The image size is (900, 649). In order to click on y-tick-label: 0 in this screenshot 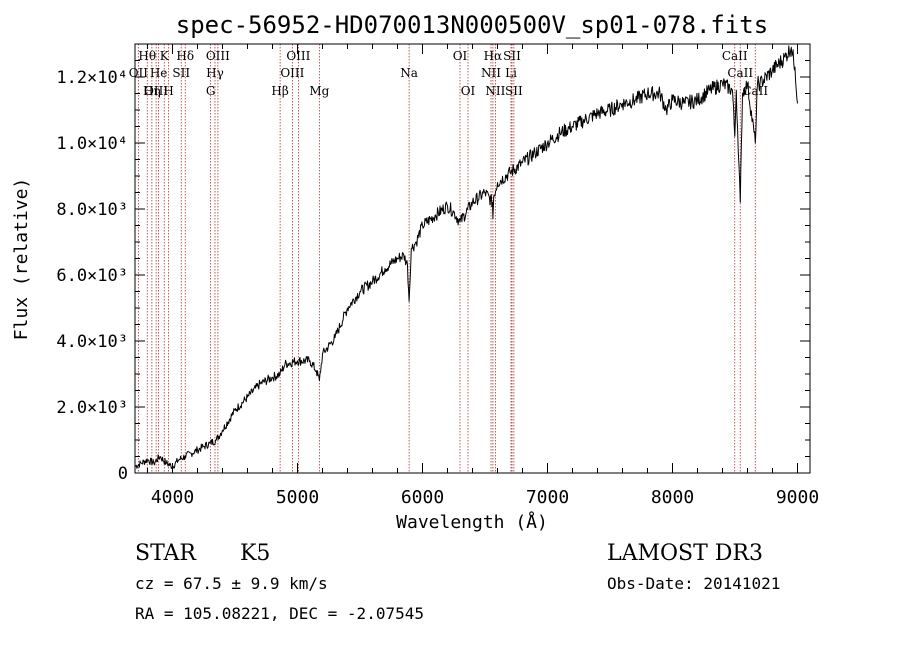, I will do `click(123, 474)`.